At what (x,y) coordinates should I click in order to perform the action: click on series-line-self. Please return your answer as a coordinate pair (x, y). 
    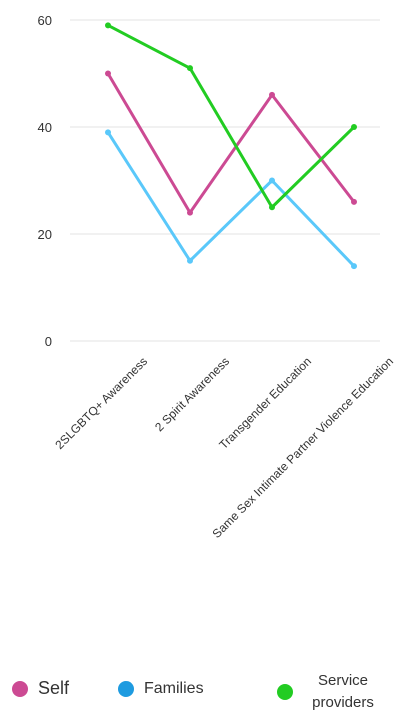
    Looking at the image, I should click on (231, 143).